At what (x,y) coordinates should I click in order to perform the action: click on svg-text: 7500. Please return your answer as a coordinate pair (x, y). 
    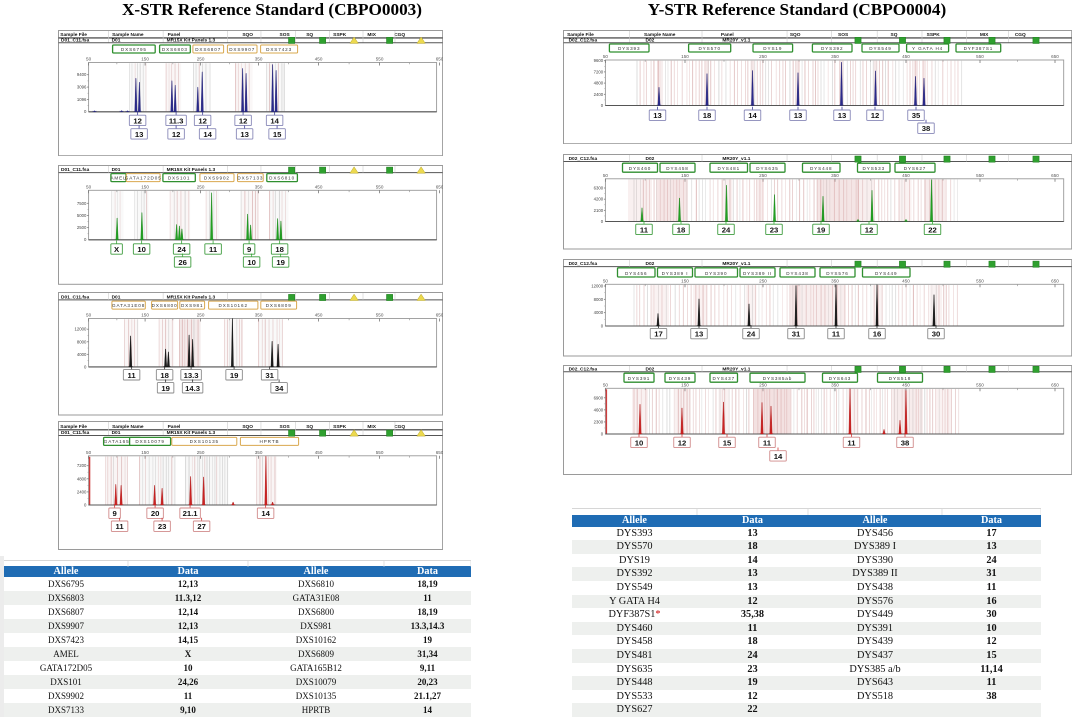
    Looking at the image, I should click on (82, 203).